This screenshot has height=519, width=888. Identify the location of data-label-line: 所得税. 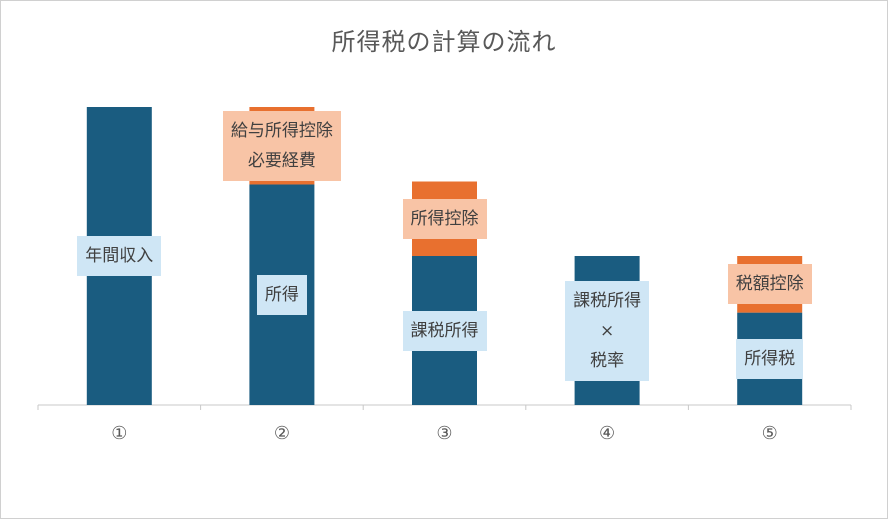
(770, 358).